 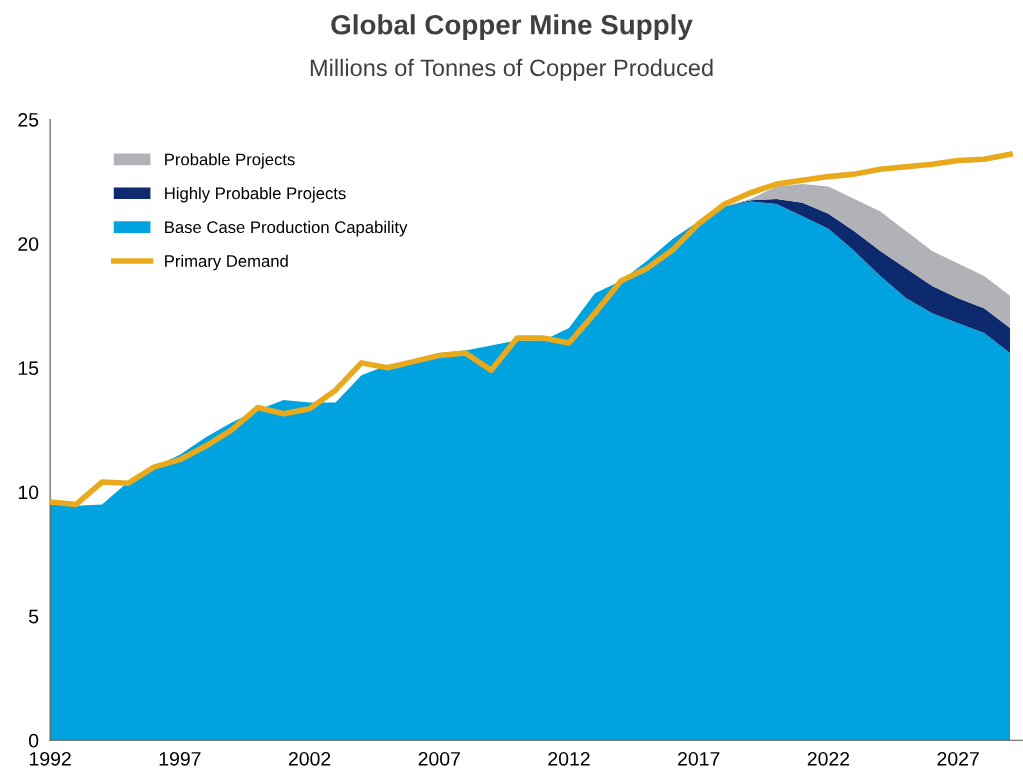 I want to click on legend-label: Base Case Production Capability, so click(x=286, y=228).